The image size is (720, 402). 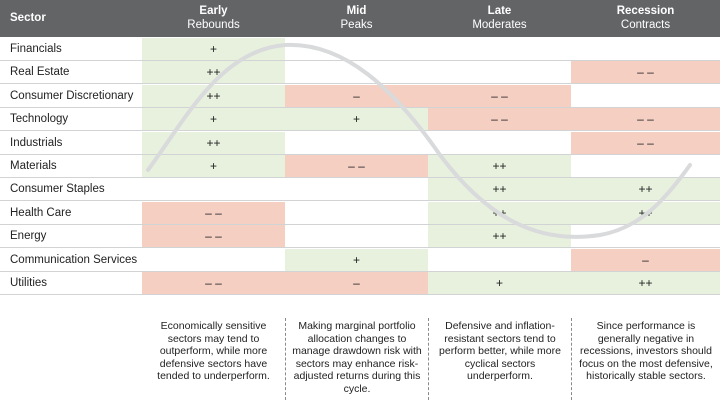 I want to click on table-row: Health Care – – ++ ++, so click(x=360, y=213).